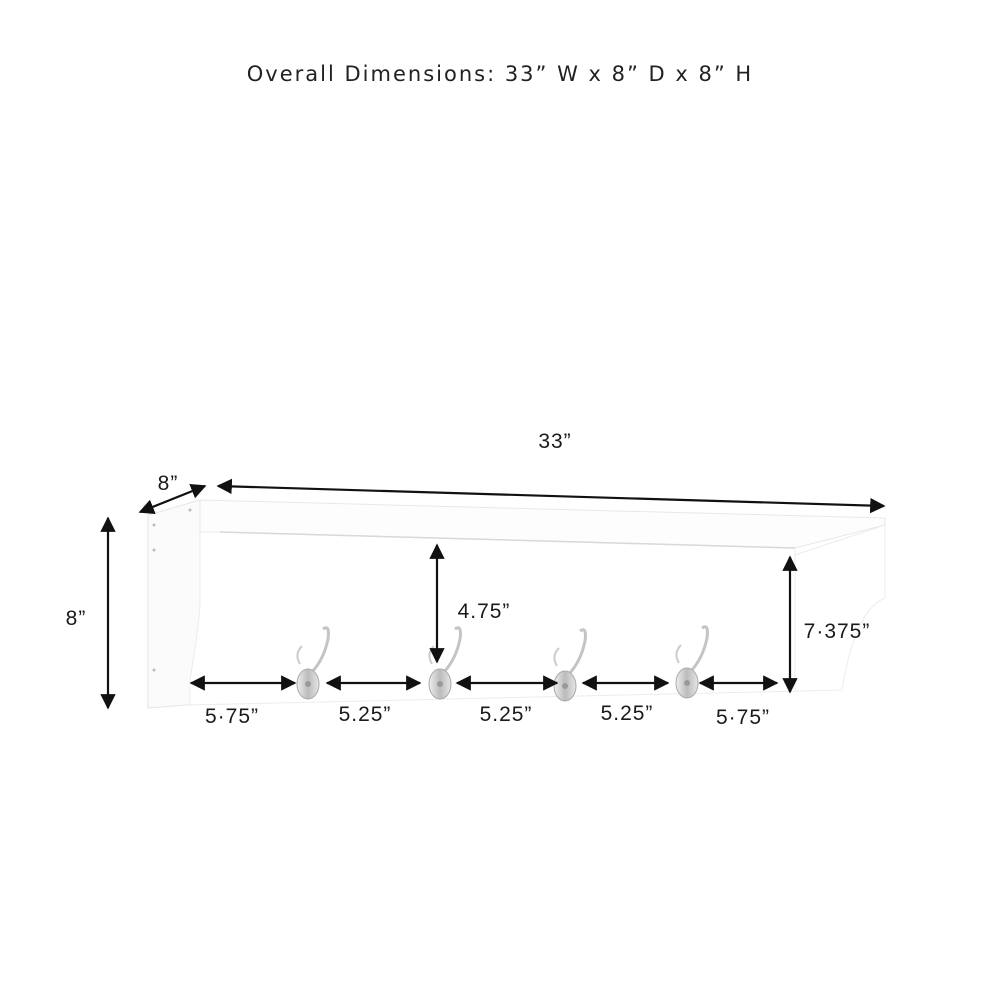 The width and height of the screenshot is (1000, 1000). What do you see at coordinates (551, 496) in the screenshot?
I see `width-arrow` at bounding box center [551, 496].